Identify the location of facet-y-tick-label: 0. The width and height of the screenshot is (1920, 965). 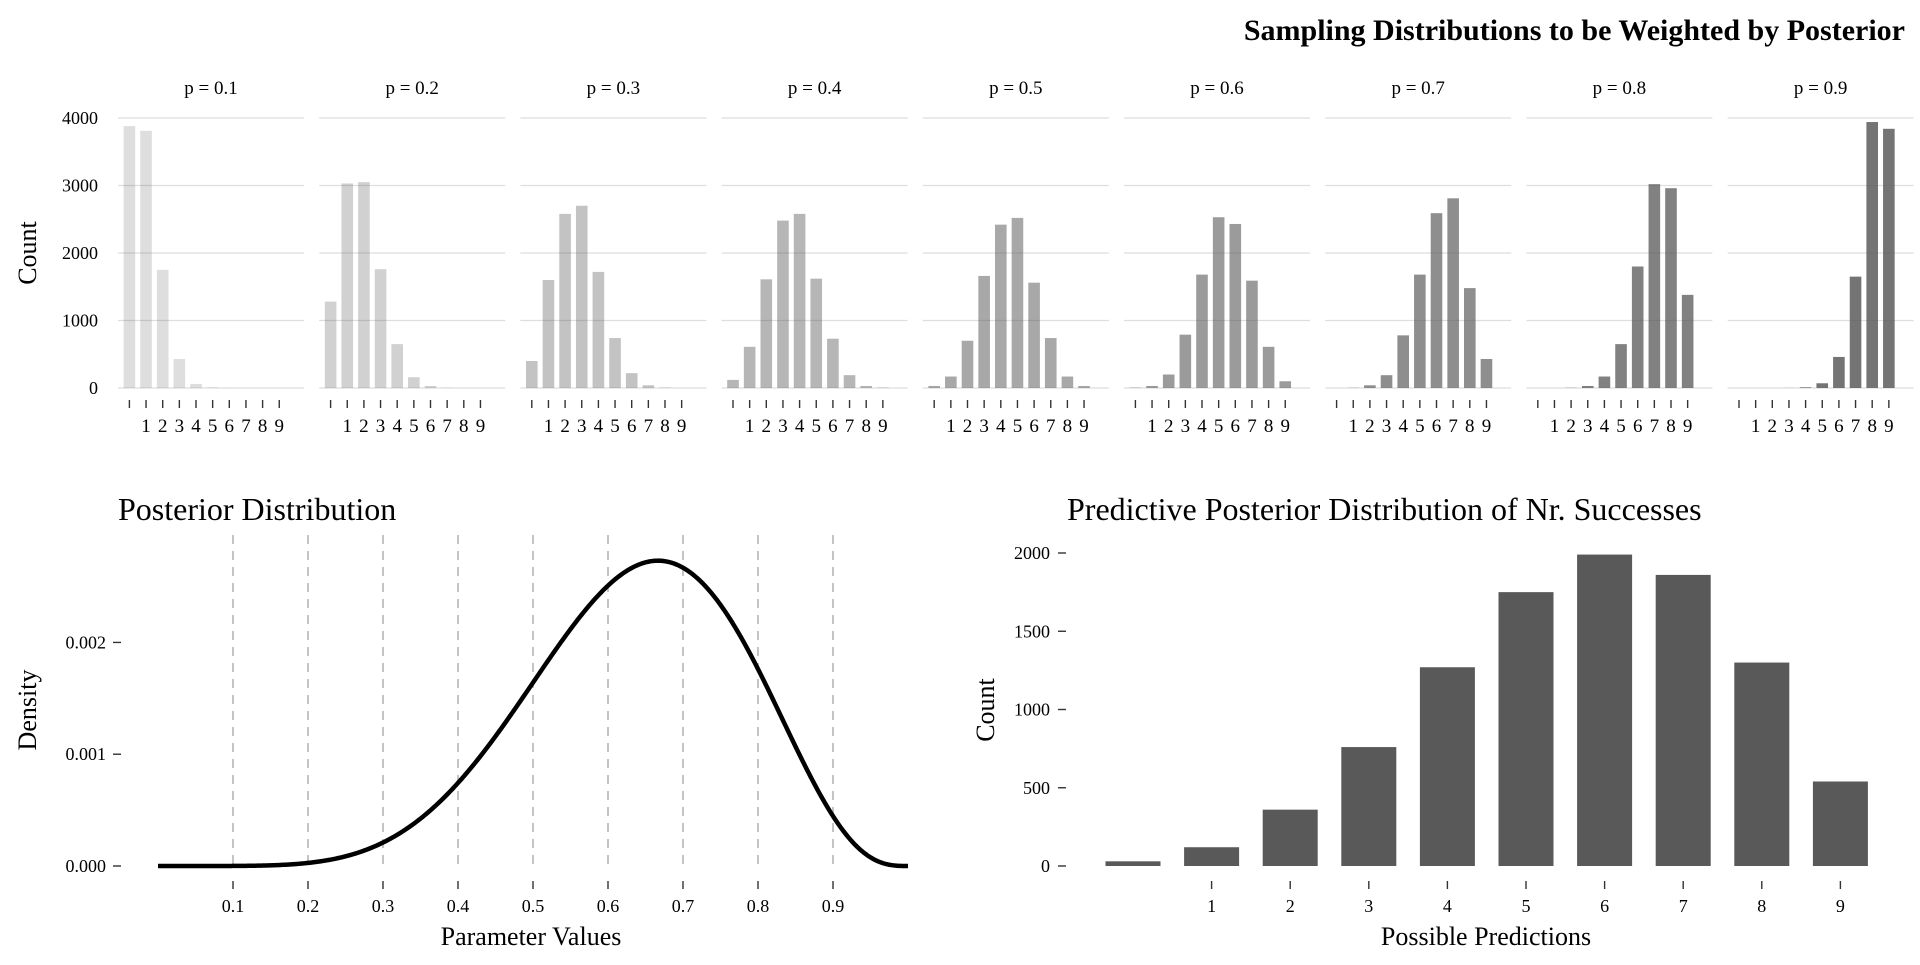
(93, 388).